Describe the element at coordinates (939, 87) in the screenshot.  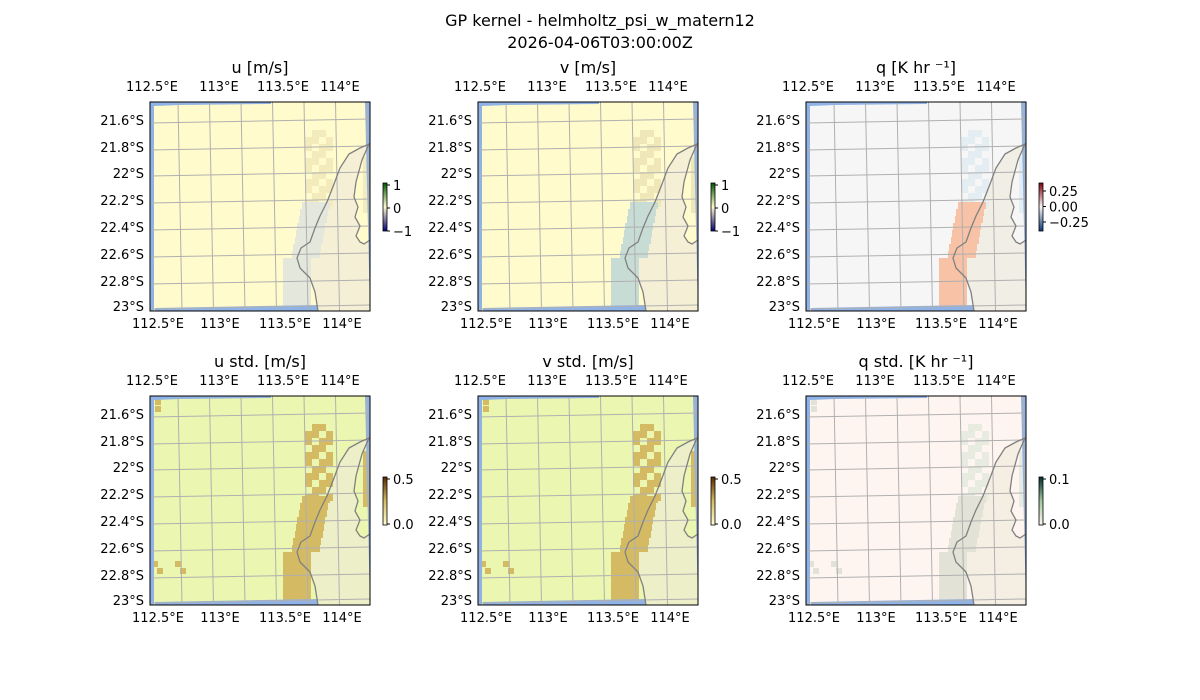
I see `x-tick-label-top: 113.5°E` at that location.